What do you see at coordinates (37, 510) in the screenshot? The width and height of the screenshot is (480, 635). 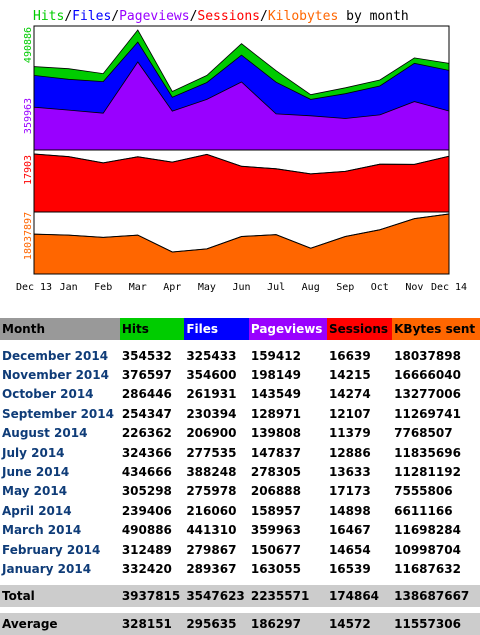 I see `month-link: April 2014` at bounding box center [37, 510].